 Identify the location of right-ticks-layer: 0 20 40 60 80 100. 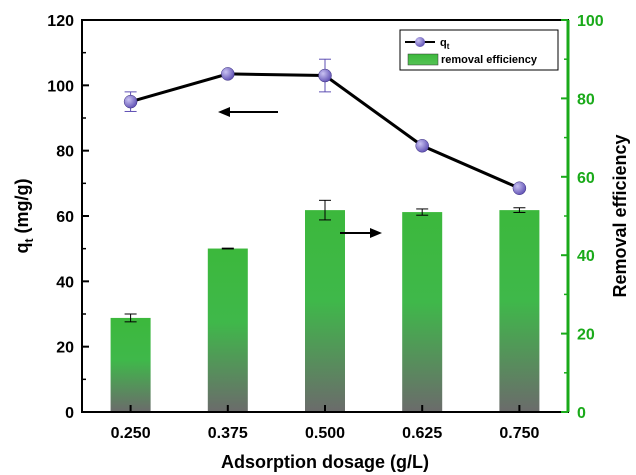
(582, 217).